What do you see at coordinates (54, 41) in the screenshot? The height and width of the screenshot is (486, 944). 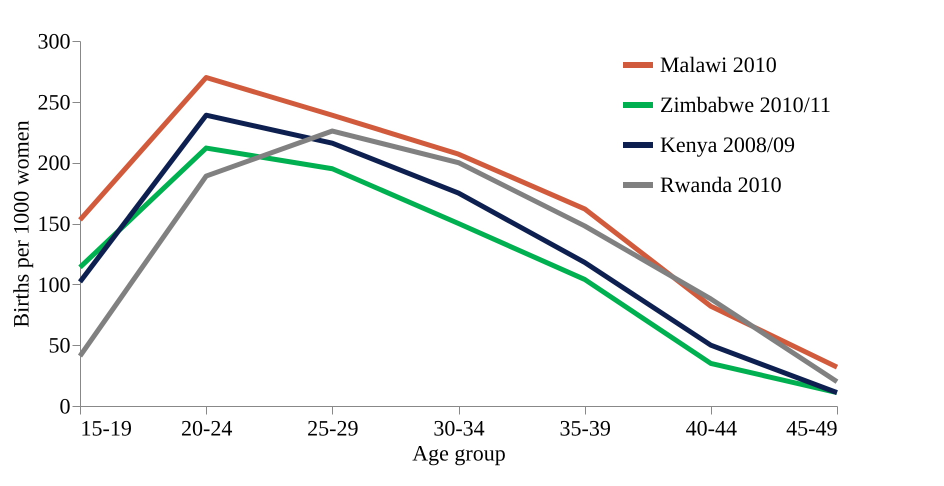 I see `y-tick-label: 300` at bounding box center [54, 41].